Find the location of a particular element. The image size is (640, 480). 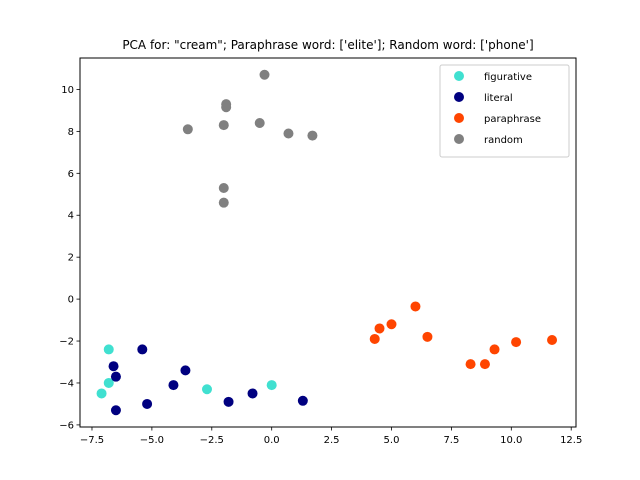

y-tick-label: 6 is located at coordinates (71, 174).